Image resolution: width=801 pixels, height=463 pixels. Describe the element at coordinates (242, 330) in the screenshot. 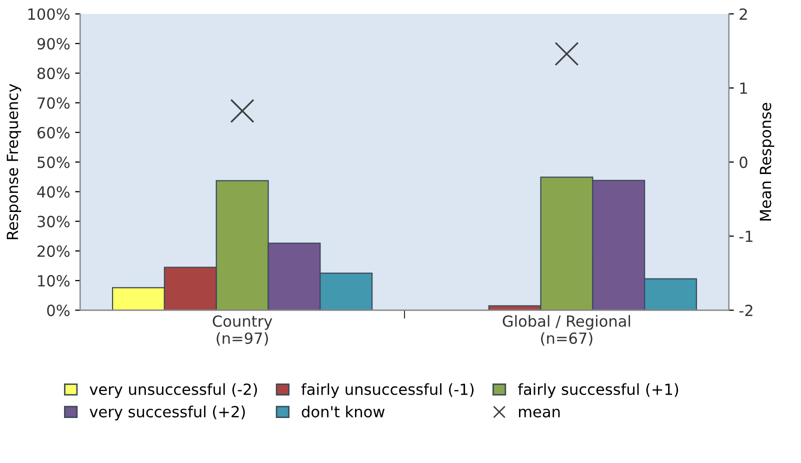

I see `x-tick-label: Country (n=97)` at that location.